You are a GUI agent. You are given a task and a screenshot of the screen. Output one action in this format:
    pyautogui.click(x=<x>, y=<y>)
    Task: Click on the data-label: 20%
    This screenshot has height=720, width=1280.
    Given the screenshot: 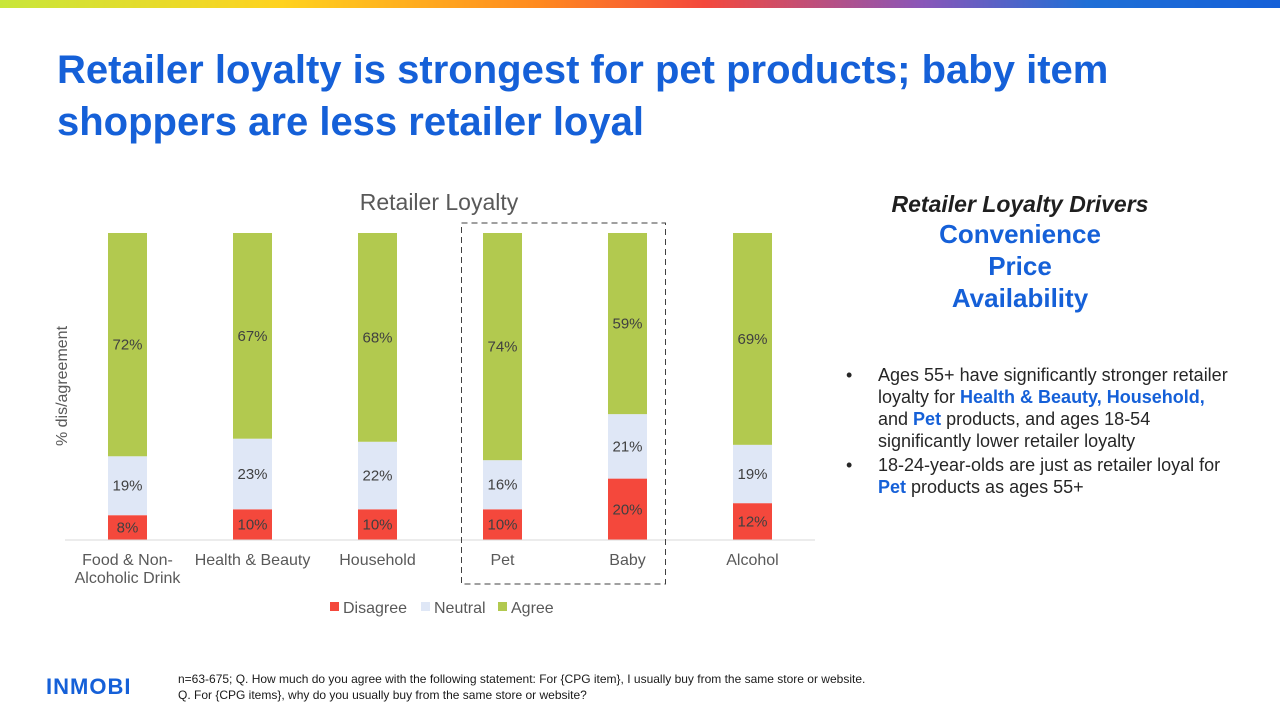 What is the action you would take?
    pyautogui.click(x=627, y=509)
    